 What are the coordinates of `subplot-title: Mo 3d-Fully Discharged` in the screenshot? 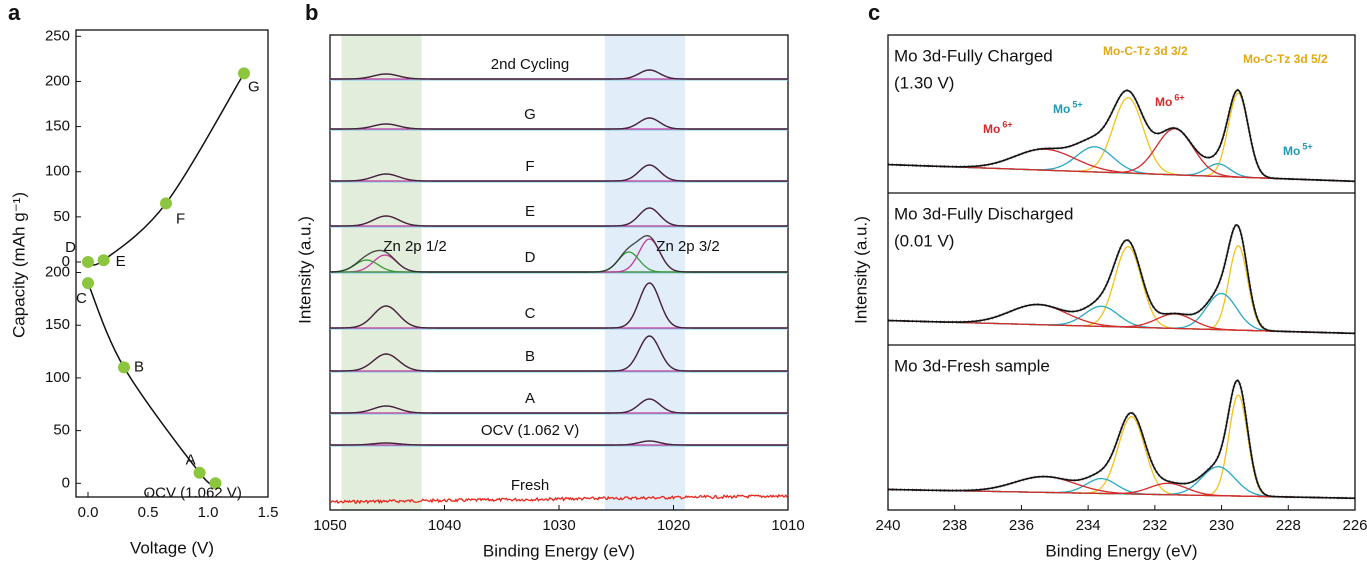 It's located at (984, 213).